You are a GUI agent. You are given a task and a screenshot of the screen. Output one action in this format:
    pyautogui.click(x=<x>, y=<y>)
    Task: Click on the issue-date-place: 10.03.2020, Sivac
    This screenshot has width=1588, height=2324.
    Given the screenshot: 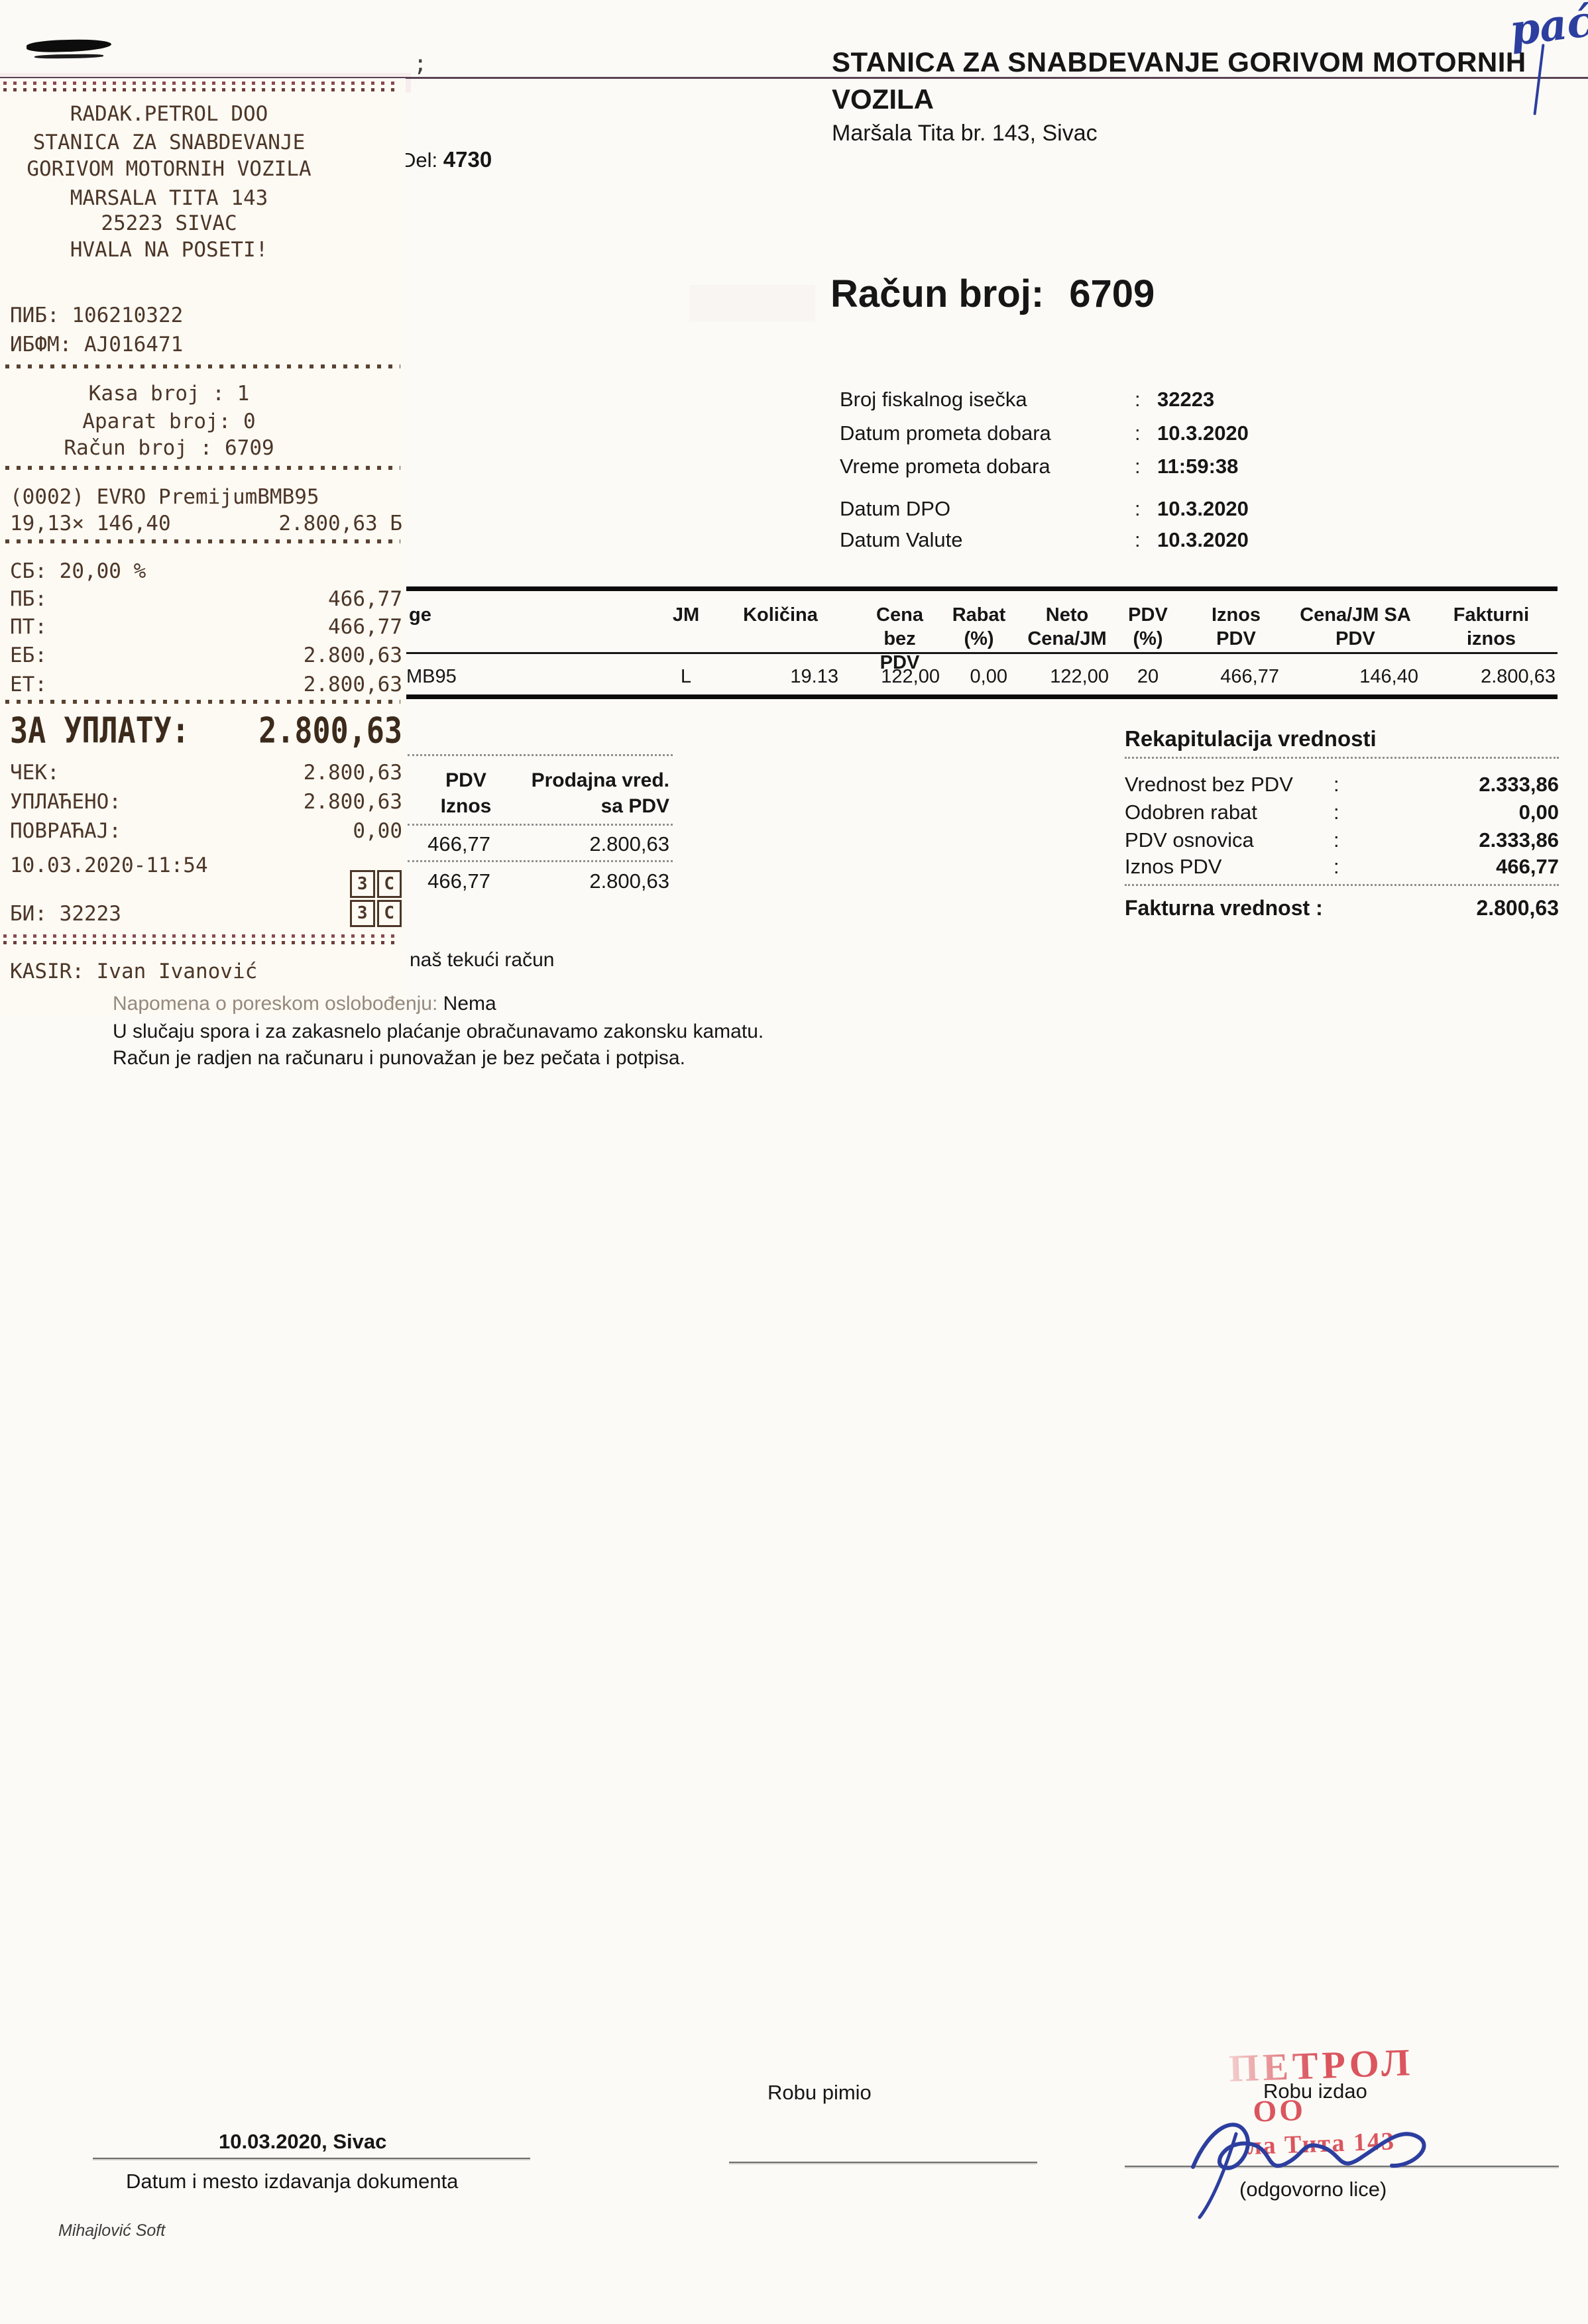 What is the action you would take?
    pyautogui.click(x=303, y=2141)
    